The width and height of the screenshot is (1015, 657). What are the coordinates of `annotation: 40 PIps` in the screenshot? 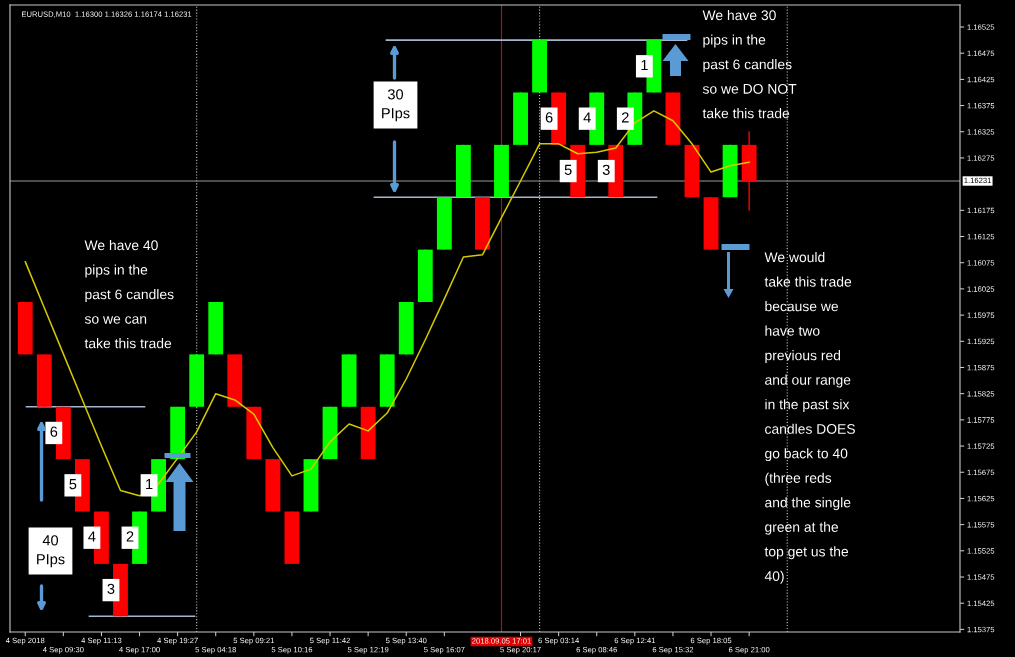 It's located at (51, 551).